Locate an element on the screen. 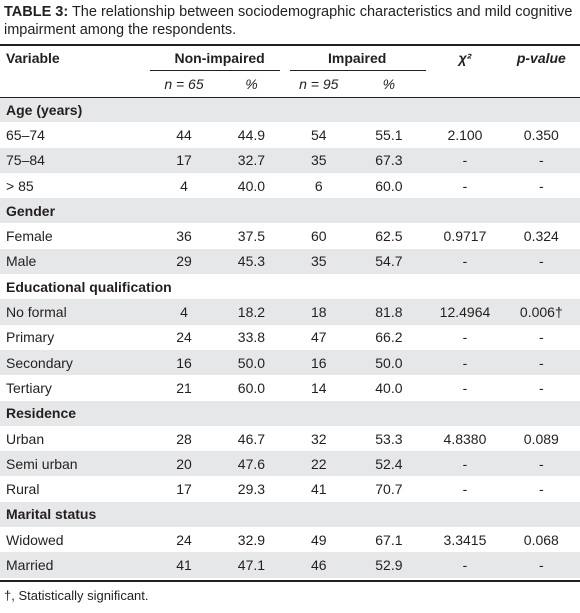  section-row: Gender is located at coordinates (290, 211).